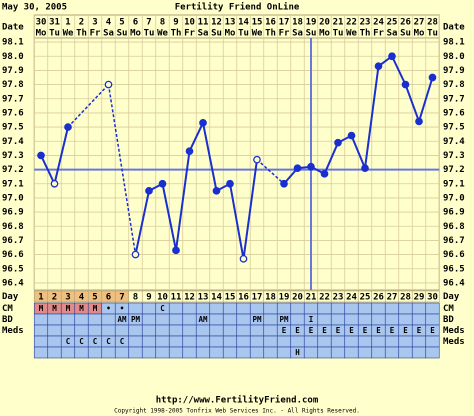 The image size is (474, 416). I want to click on y-tick-label-right: 96.8, so click(454, 227).